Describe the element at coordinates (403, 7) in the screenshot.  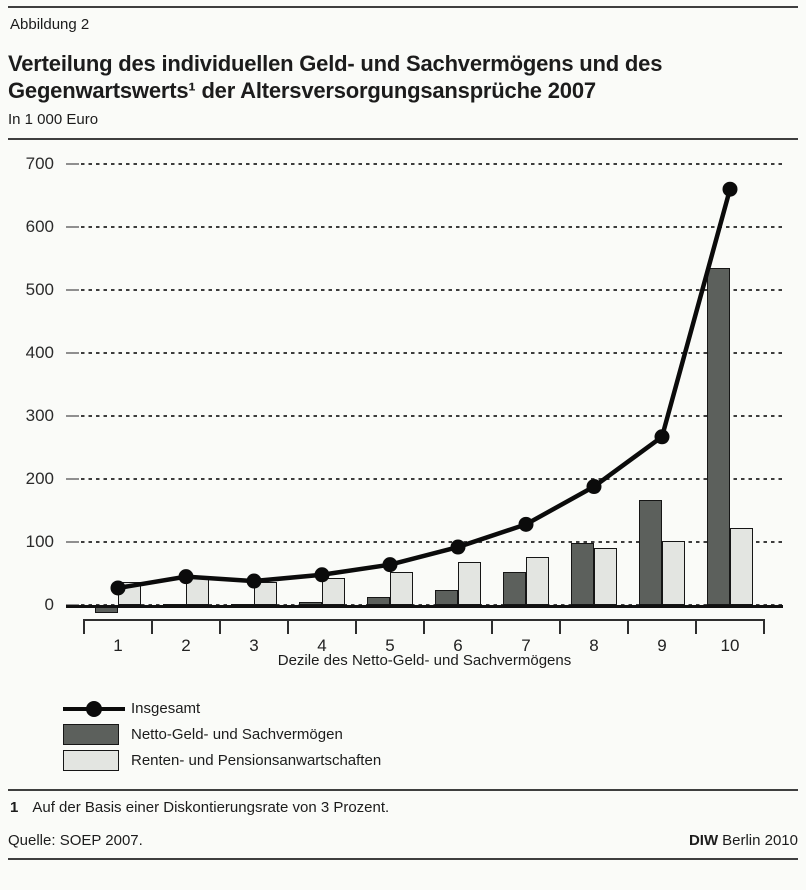
I see `top-rule` at that location.